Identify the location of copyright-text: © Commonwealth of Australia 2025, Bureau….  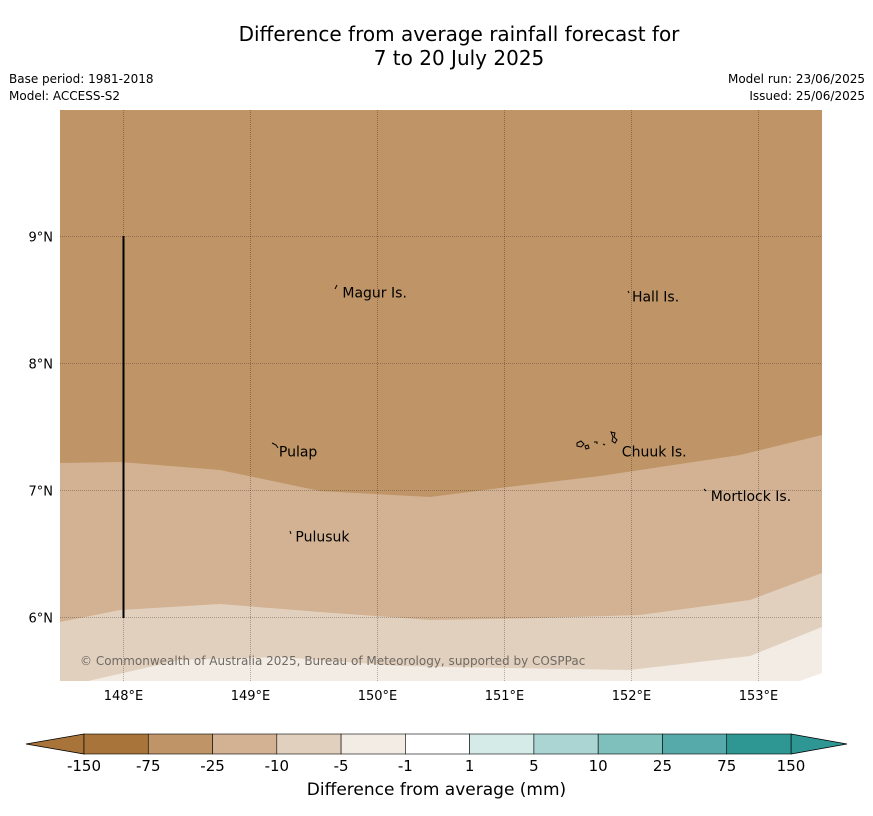
(332, 661).